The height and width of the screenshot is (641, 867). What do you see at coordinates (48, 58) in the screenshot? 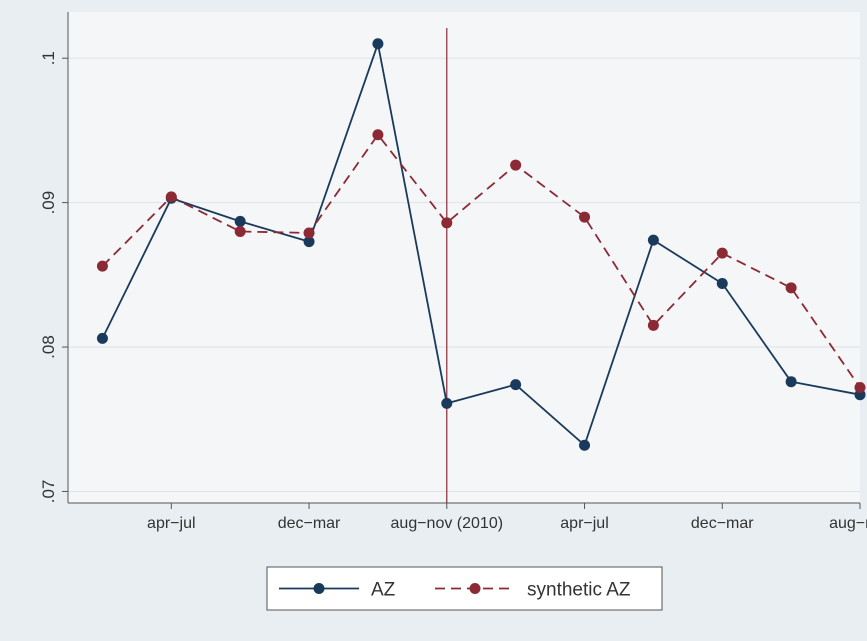
I see `y-tick-label: .1` at bounding box center [48, 58].